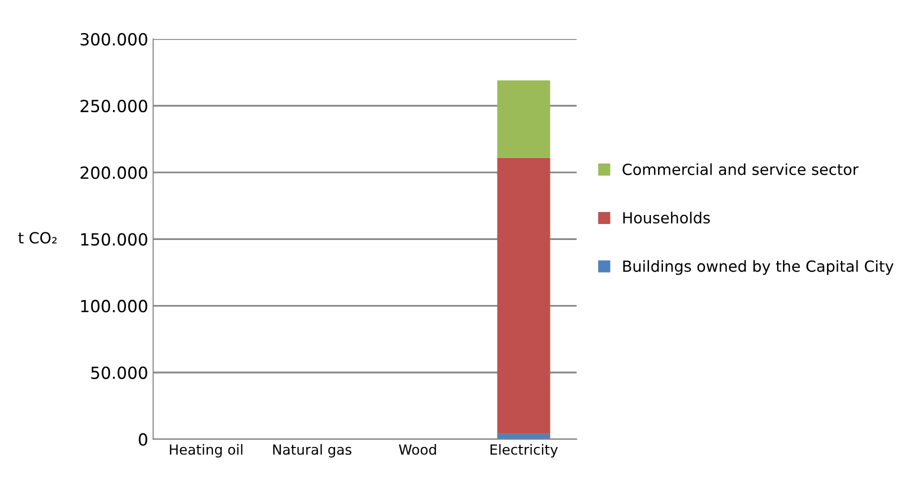 Image resolution: width=901 pixels, height=488 pixels. What do you see at coordinates (417, 449) in the screenshot?
I see `x-tick-label: Wood` at bounding box center [417, 449].